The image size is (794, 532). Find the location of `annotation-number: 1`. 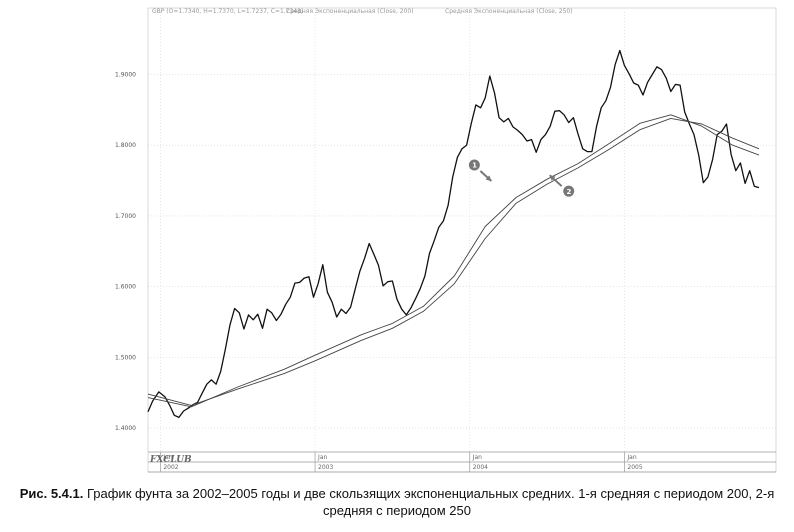

annotation-number: 1 is located at coordinates (474, 166).